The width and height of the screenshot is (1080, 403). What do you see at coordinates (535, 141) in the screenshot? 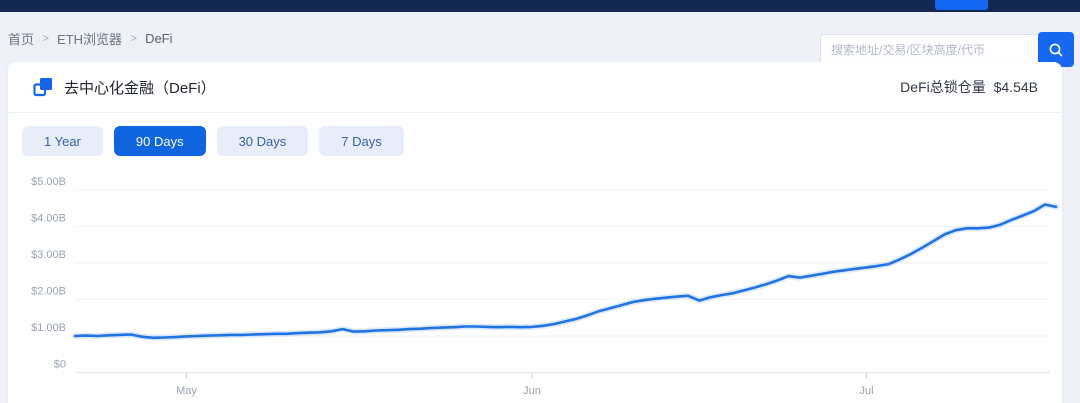
I see `time-range-buttons: 1 Year 90 Days 30 Days 7 Days` at bounding box center [535, 141].